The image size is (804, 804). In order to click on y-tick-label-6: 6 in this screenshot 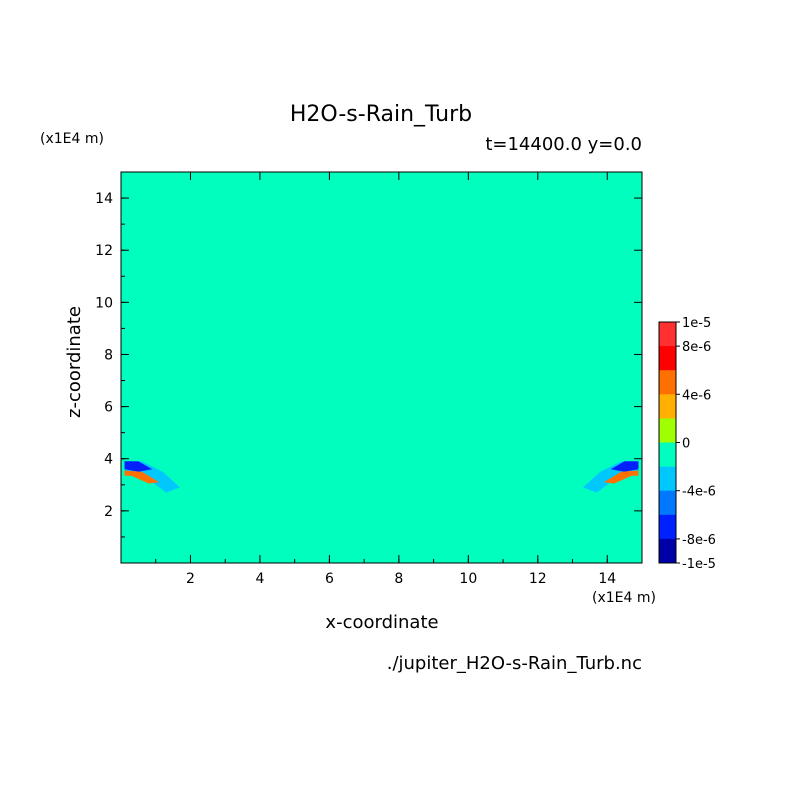, I will do `click(108, 408)`.